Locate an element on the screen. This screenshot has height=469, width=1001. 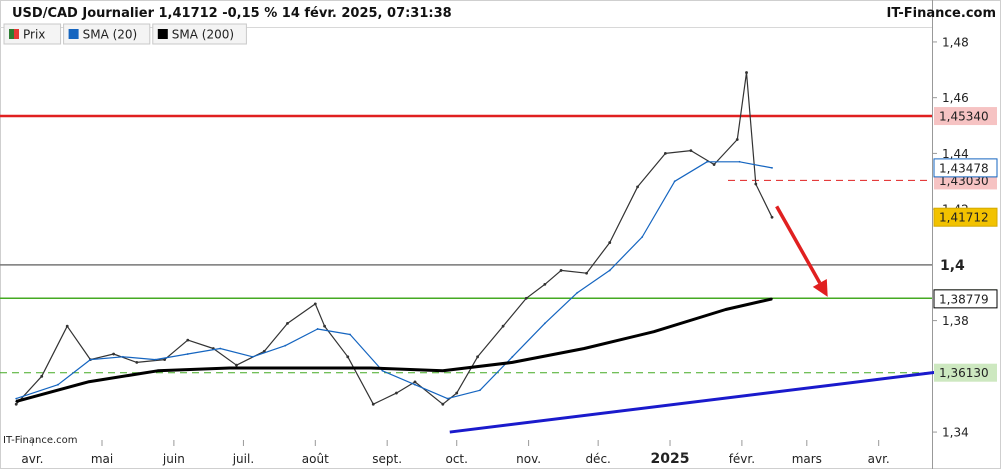
x-tick-label-9: 2025 is located at coordinates (670, 459).